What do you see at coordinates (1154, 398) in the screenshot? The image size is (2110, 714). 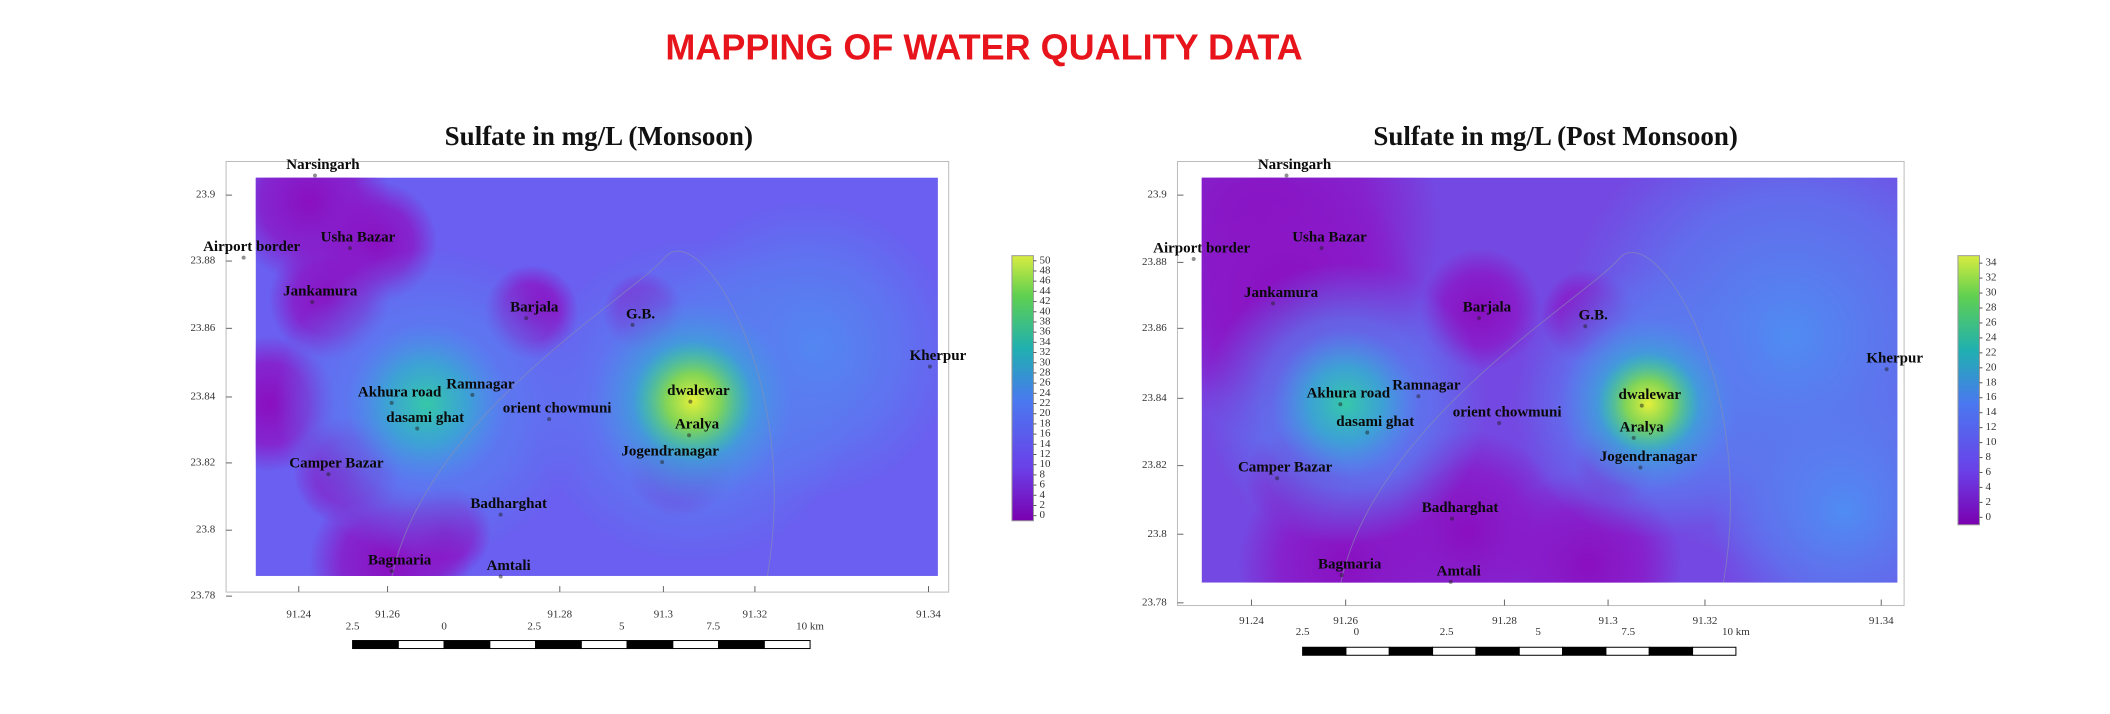 I see `lat-tick-label: 23.84` at bounding box center [1154, 398].